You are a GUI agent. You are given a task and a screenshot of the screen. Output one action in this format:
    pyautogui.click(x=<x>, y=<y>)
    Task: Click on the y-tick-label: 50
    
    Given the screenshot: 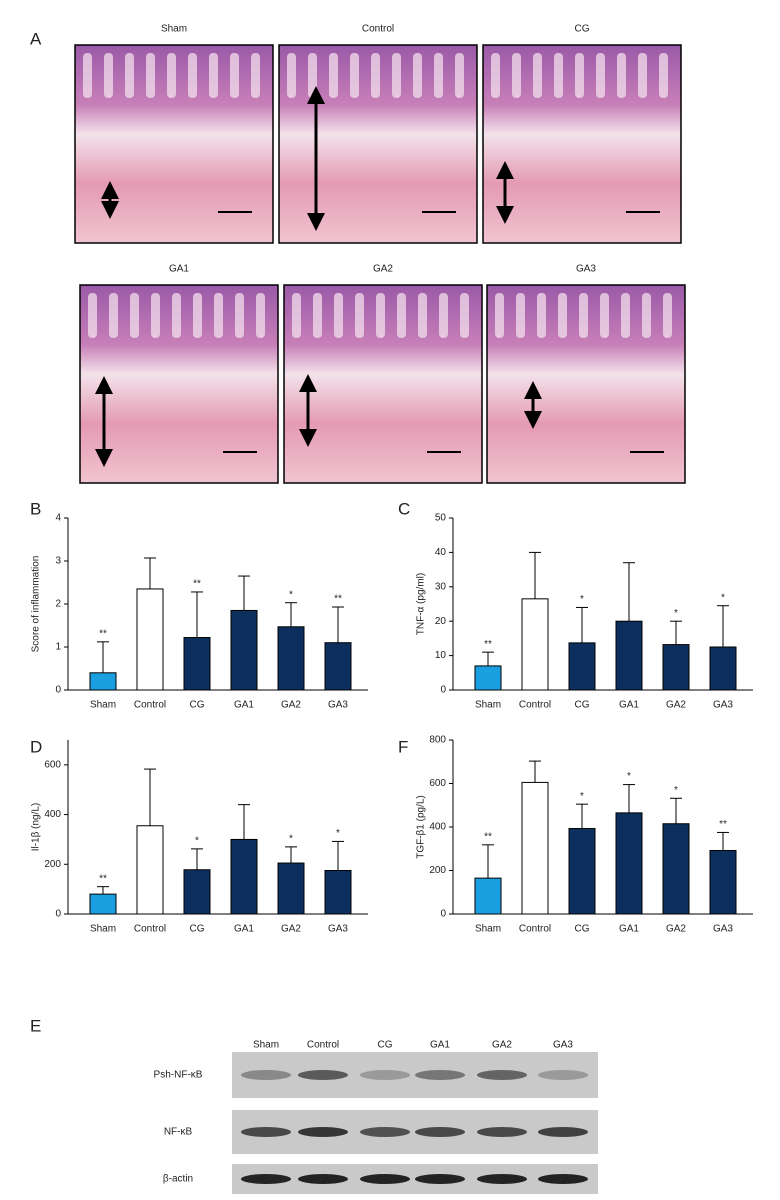 What is the action you would take?
    pyautogui.click(x=441, y=518)
    